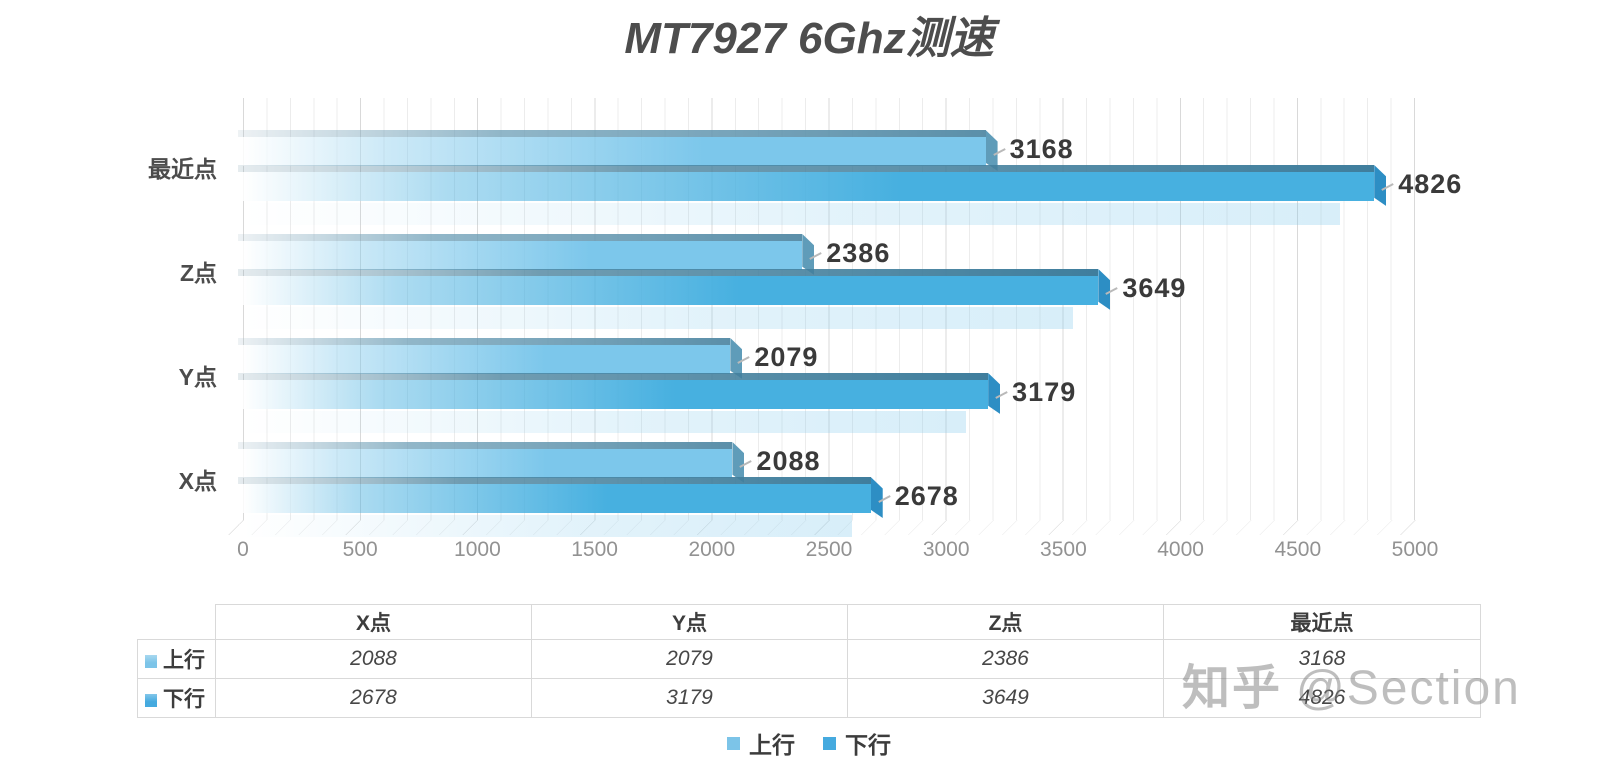  Describe the element at coordinates (1005, 622) in the screenshot. I see `table-header-cell: Z点` at that location.